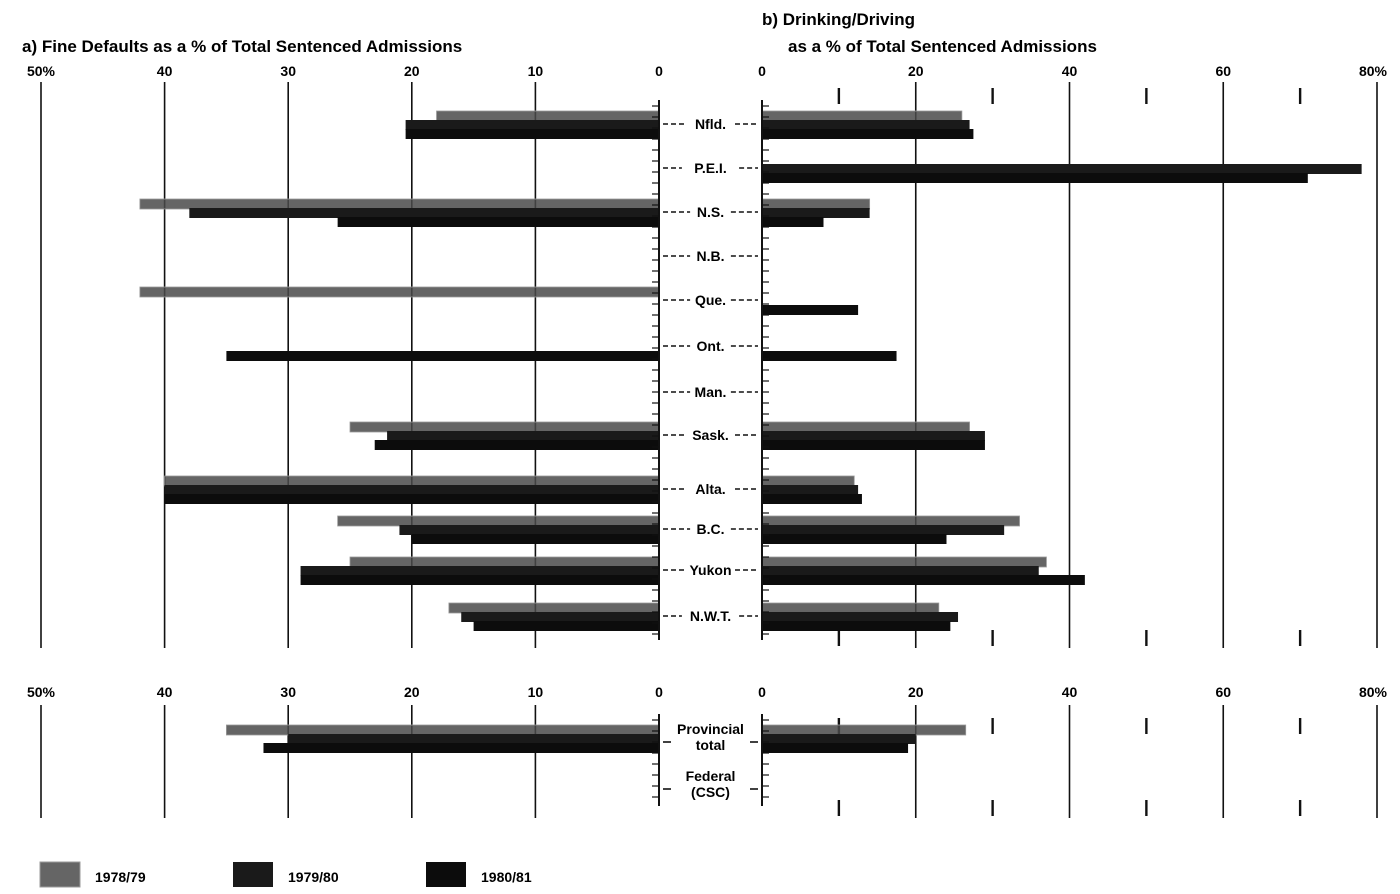 The height and width of the screenshot is (894, 1400). I want to click on category-label-n-w-t: N.W.T., so click(710, 616).